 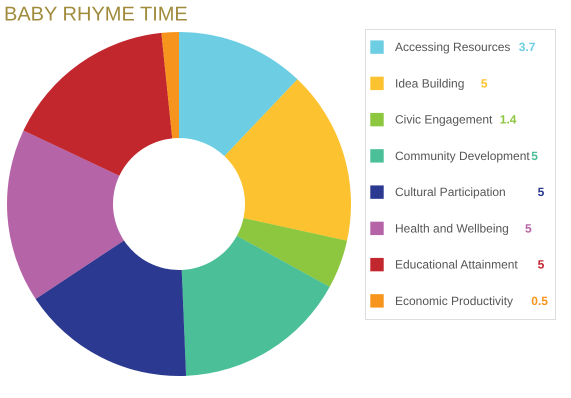 What do you see at coordinates (450, 192) in the screenshot?
I see `legend-label: Cultural Participation` at bounding box center [450, 192].